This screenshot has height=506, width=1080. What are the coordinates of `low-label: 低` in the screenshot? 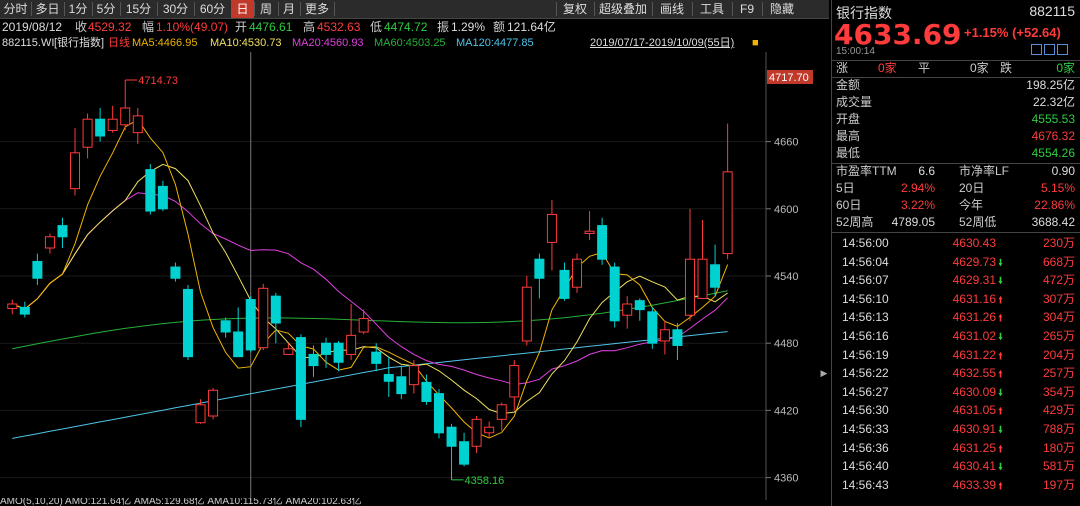 It's located at (376, 27).